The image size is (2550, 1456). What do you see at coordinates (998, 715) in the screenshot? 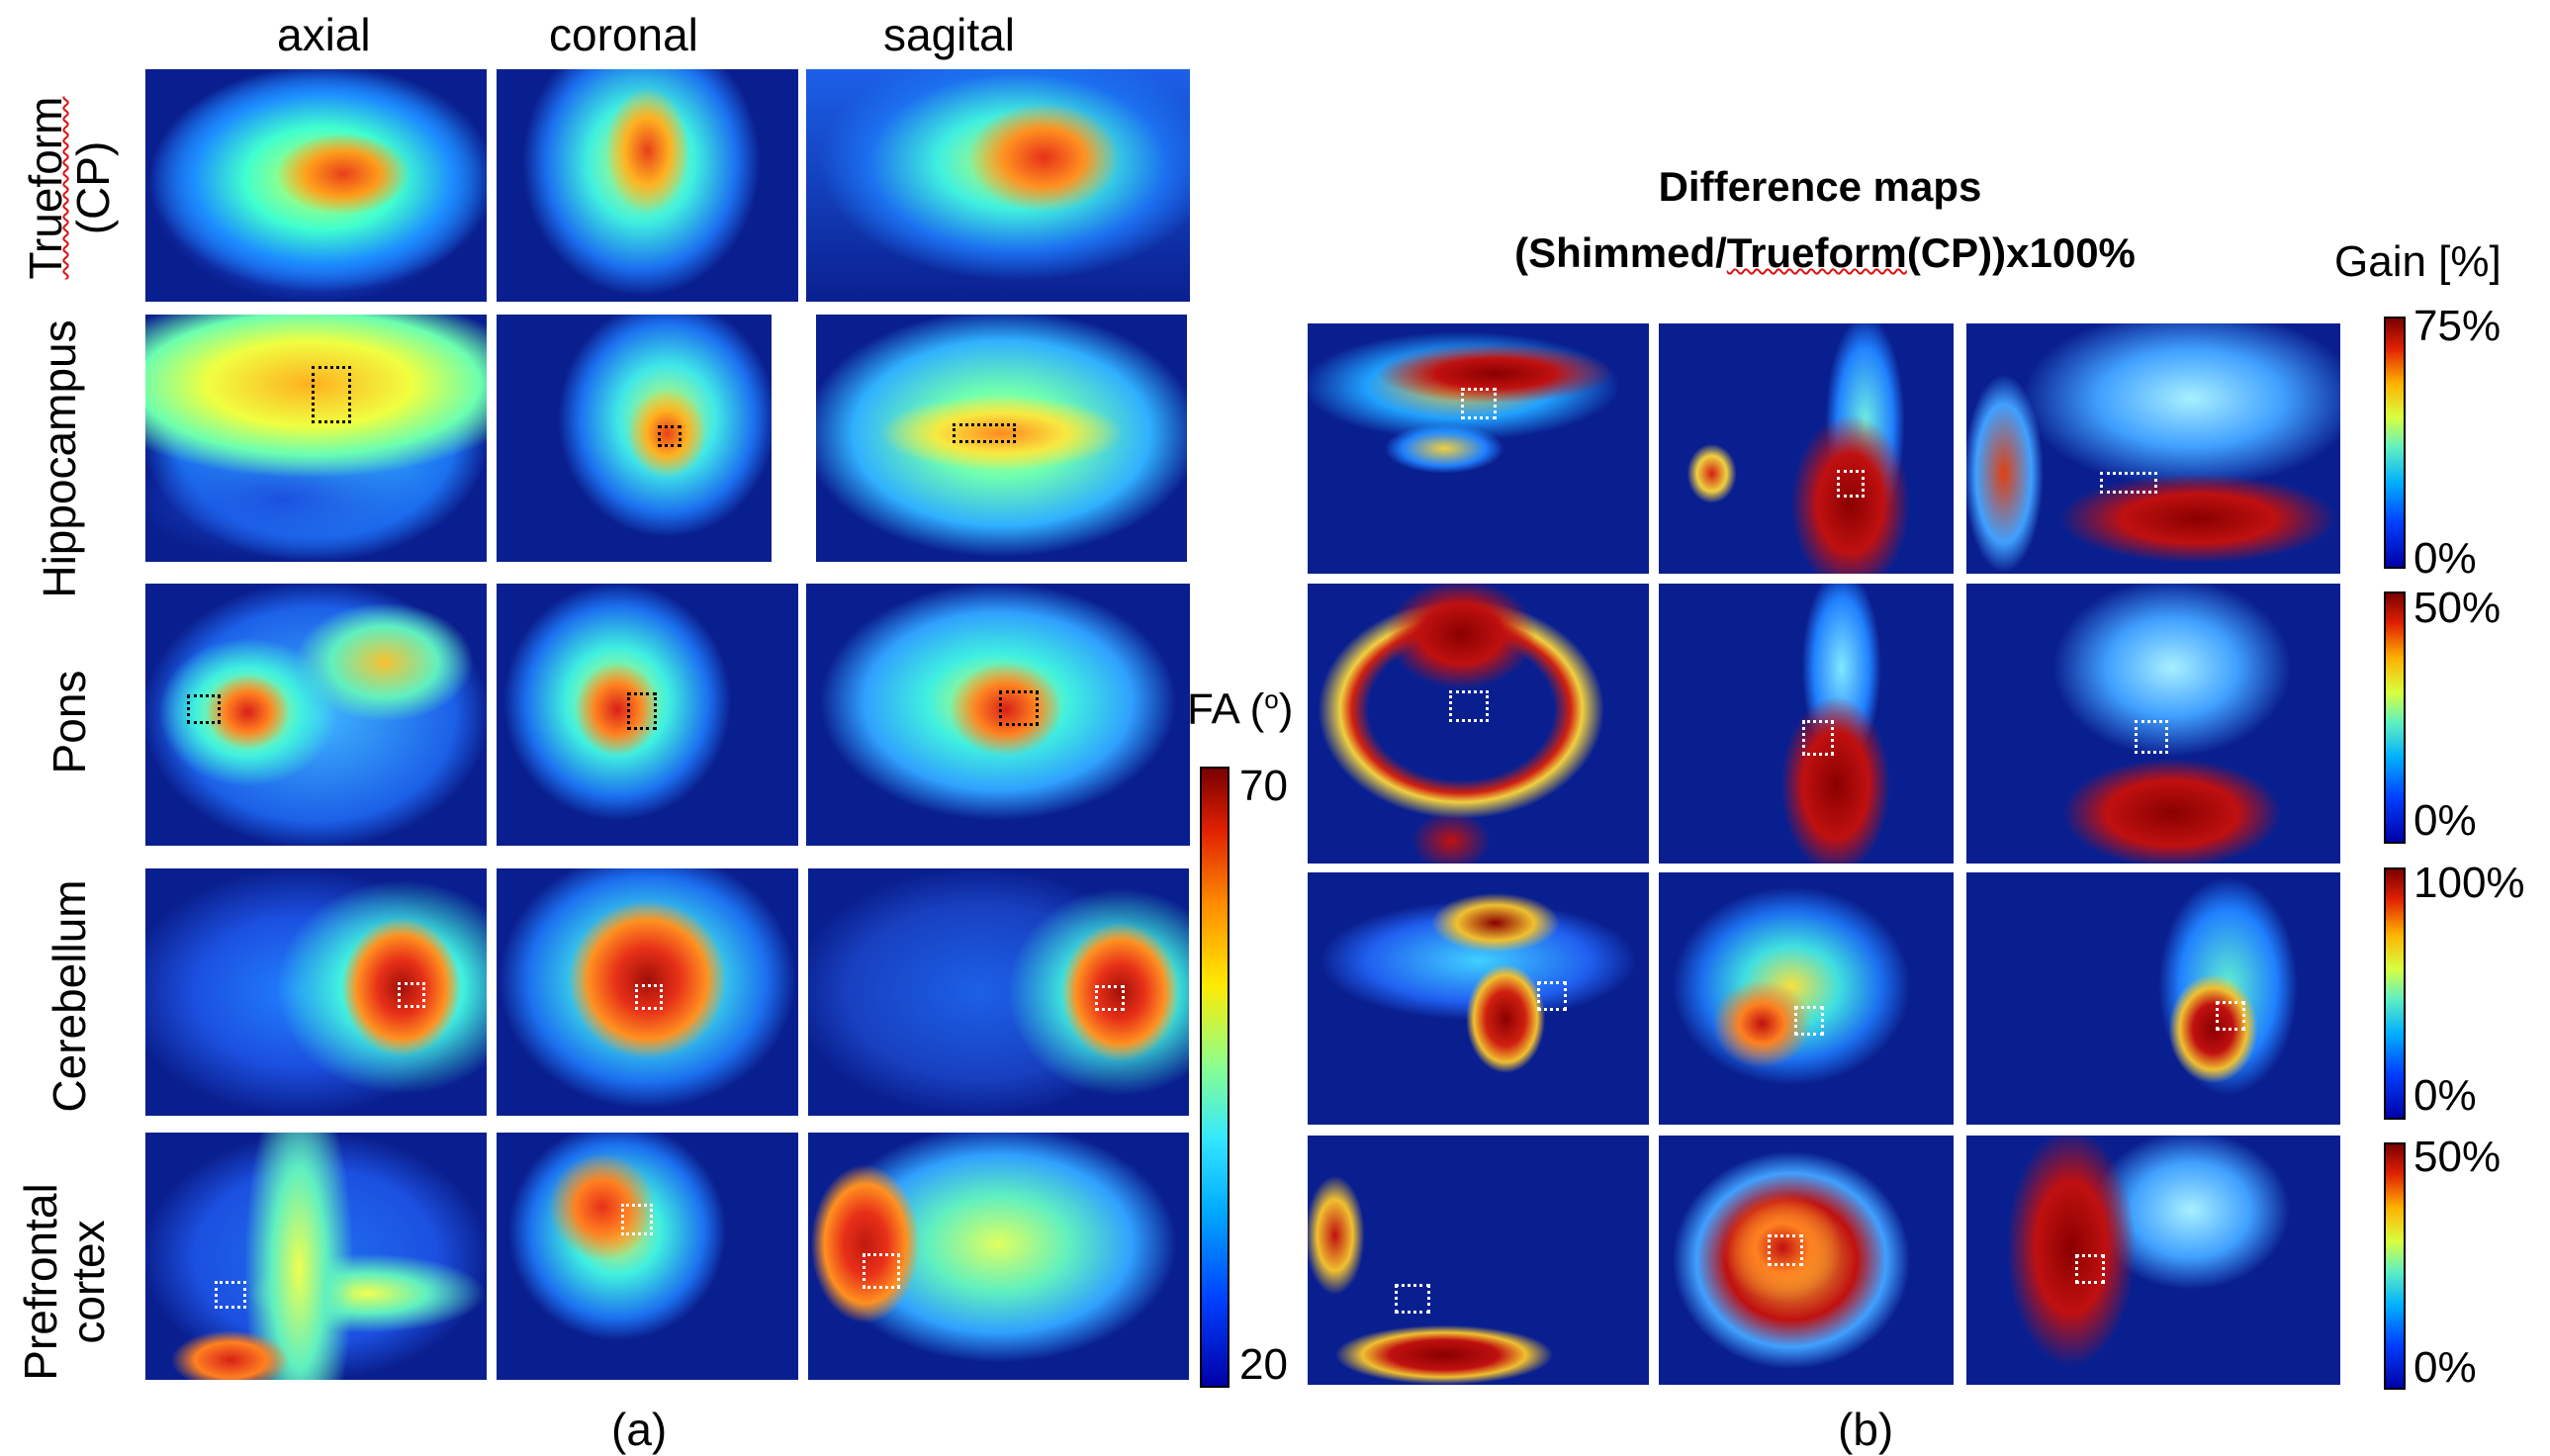
I see `fa-map-pons-sagital` at bounding box center [998, 715].